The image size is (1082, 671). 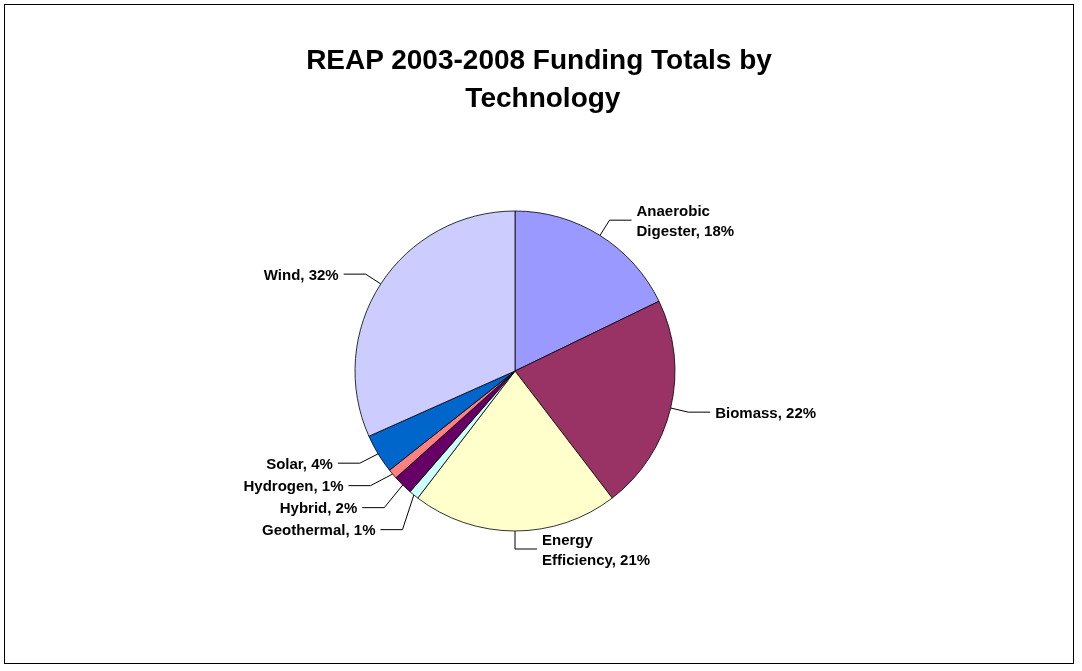 I want to click on slice-label: Anaerobic Digester, 18%, so click(x=685, y=220).